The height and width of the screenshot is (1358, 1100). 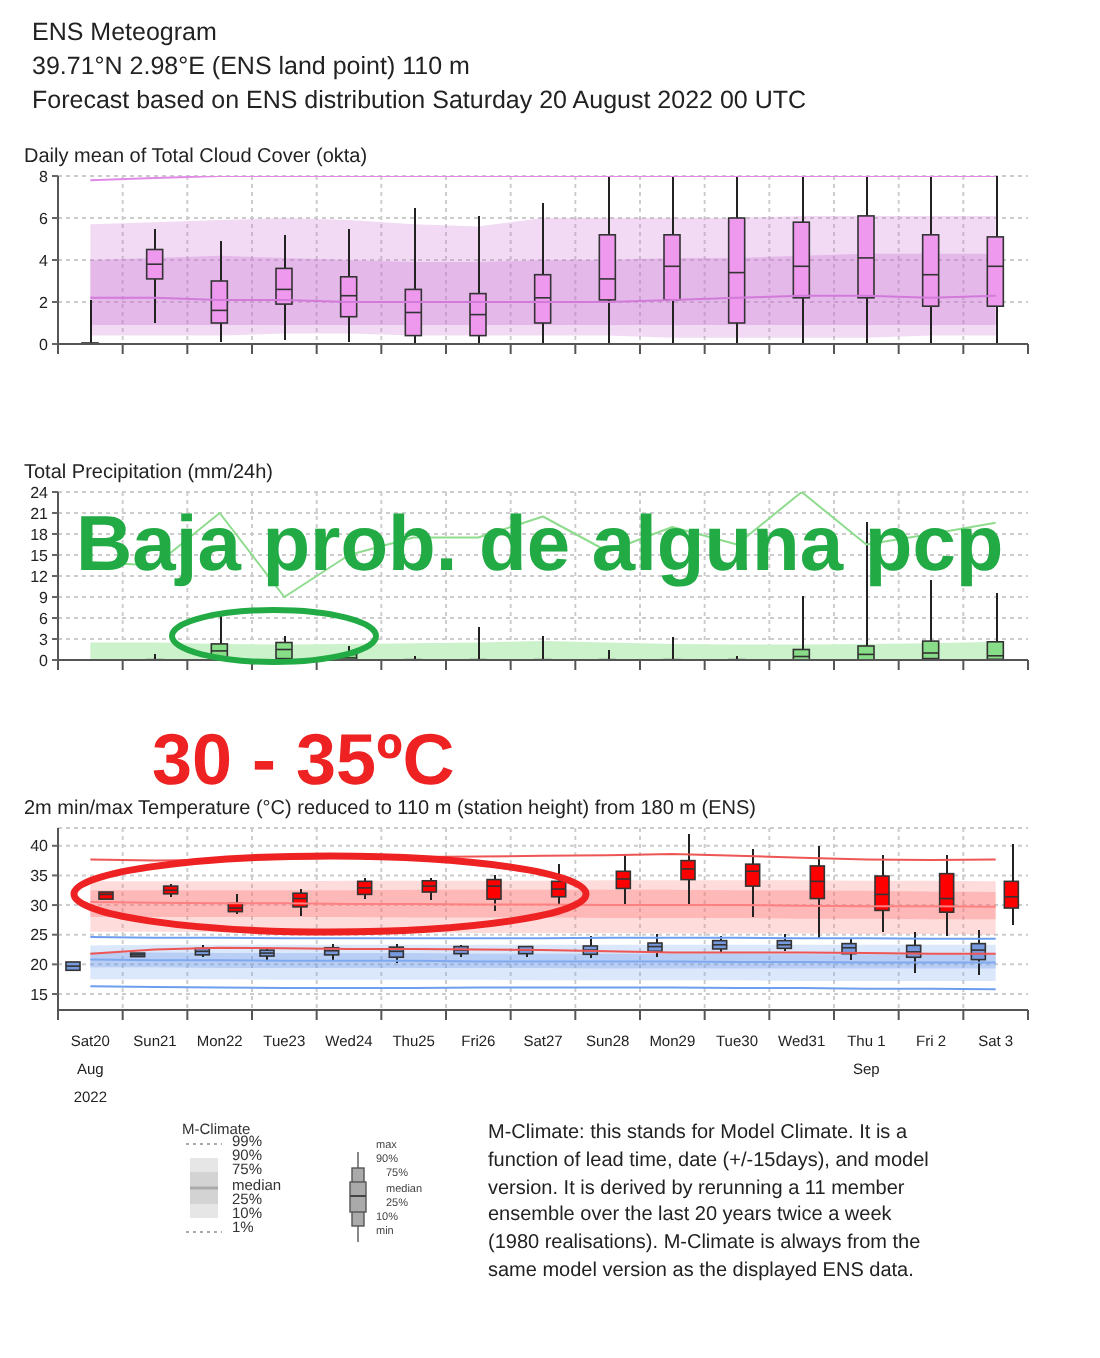 What do you see at coordinates (44, 176) in the screenshot?
I see `y-tick-label: 8` at bounding box center [44, 176].